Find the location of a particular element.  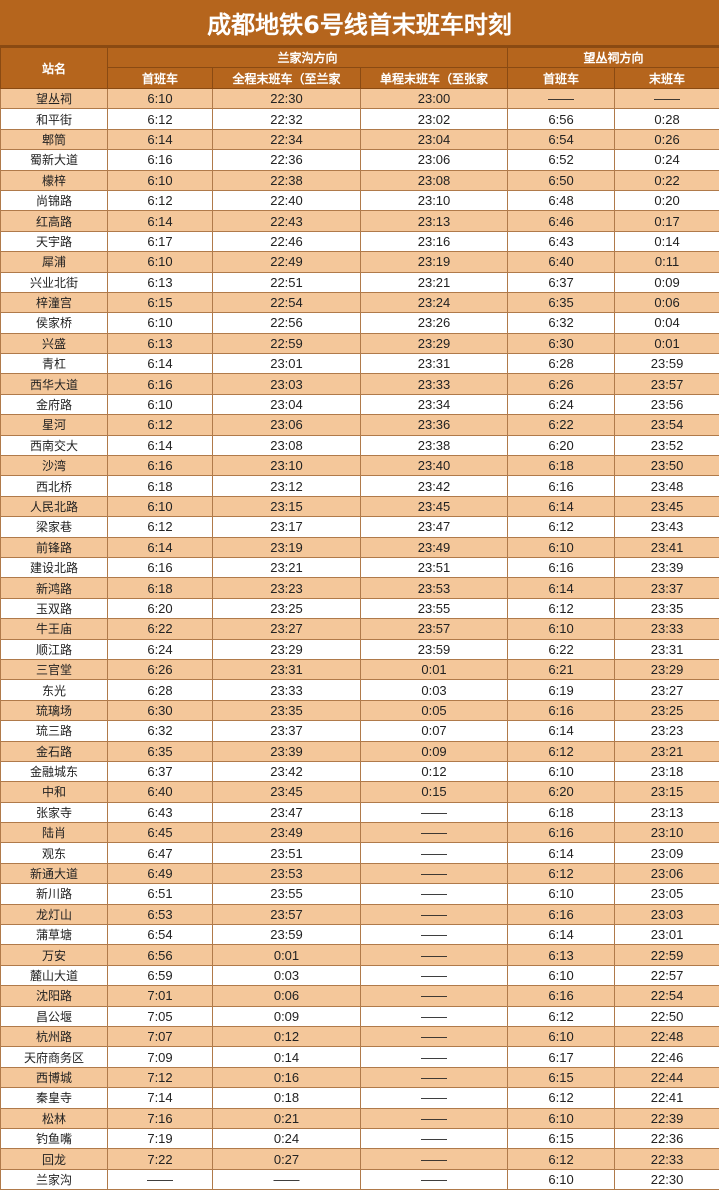

station-name: 人民北路 is located at coordinates (54, 506).